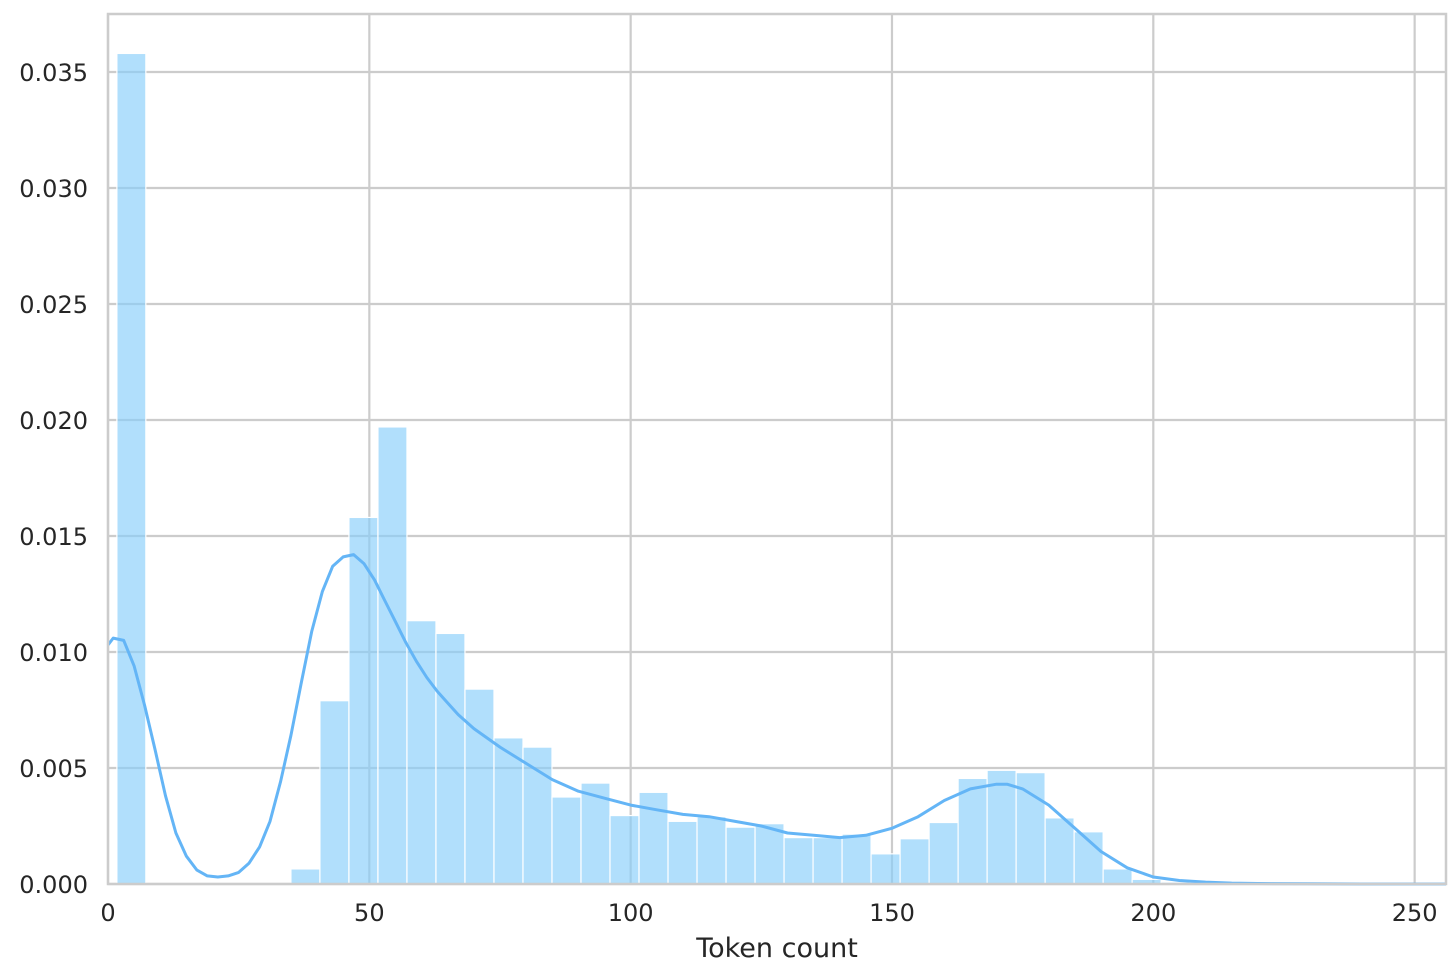  I want to click on x-tick-label: 150, so click(892, 913).